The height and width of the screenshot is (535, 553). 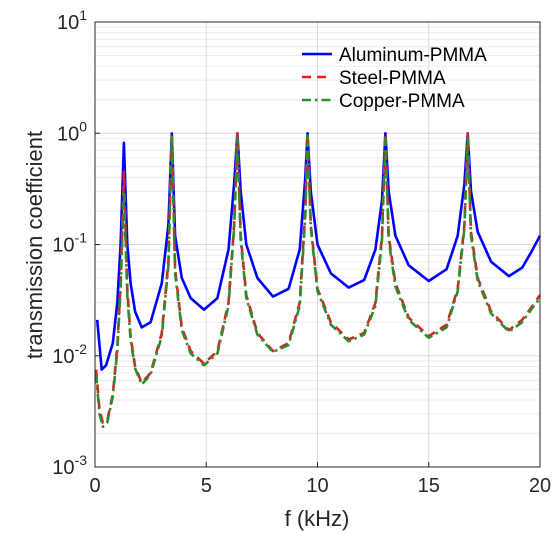 I want to click on y-tick-label: 10⁰, so click(x=72, y=131).